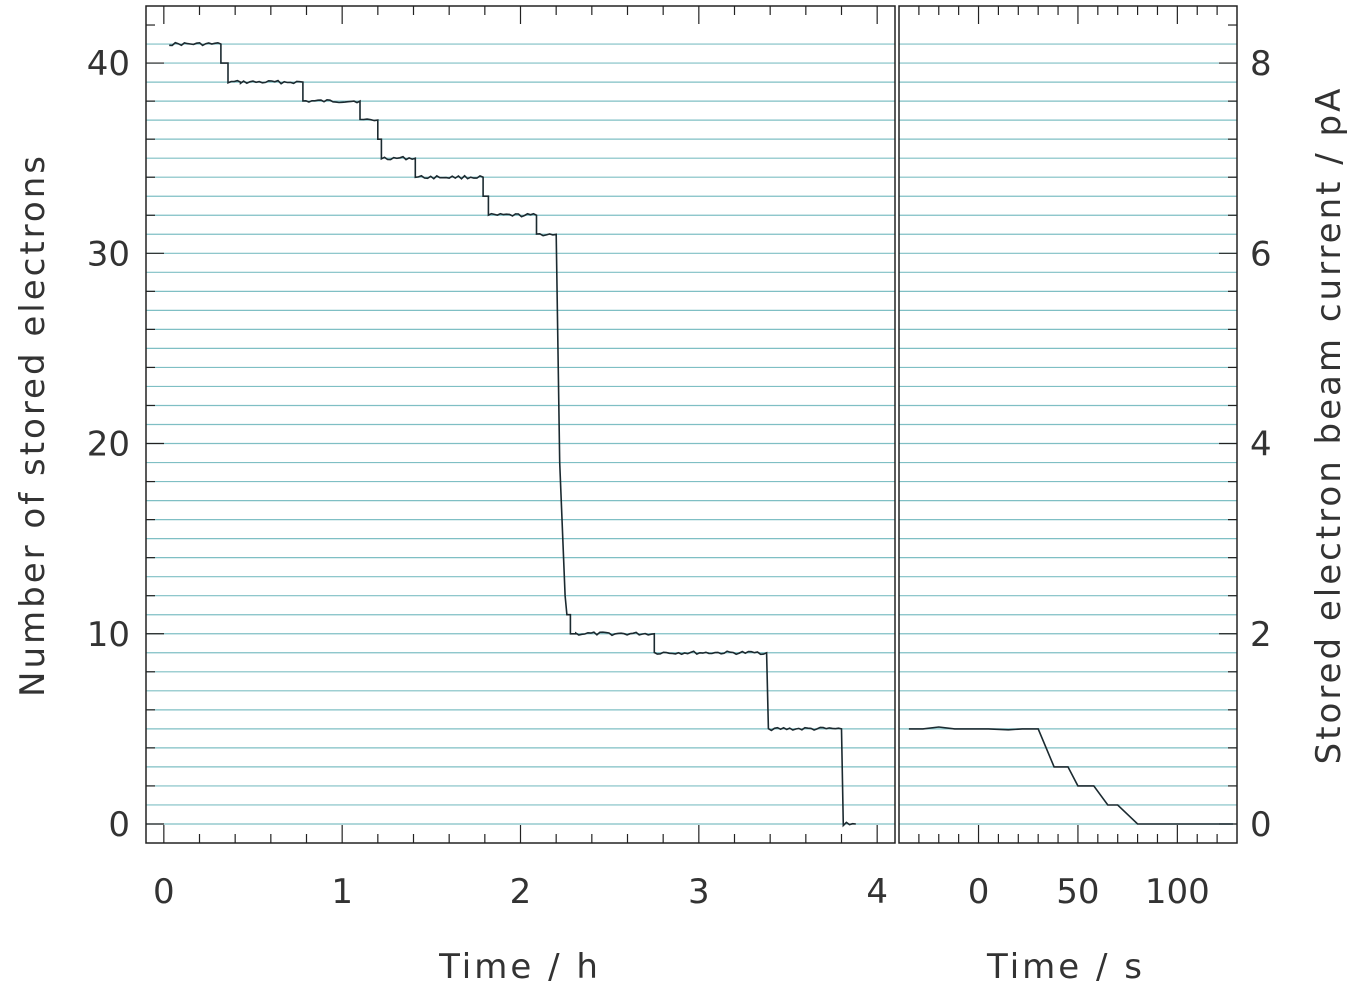 The width and height of the screenshot is (1354, 991). Describe the element at coordinates (1329, 425) in the screenshot. I see `y-axis-label-right: Stored electron beam current / pA` at that location.